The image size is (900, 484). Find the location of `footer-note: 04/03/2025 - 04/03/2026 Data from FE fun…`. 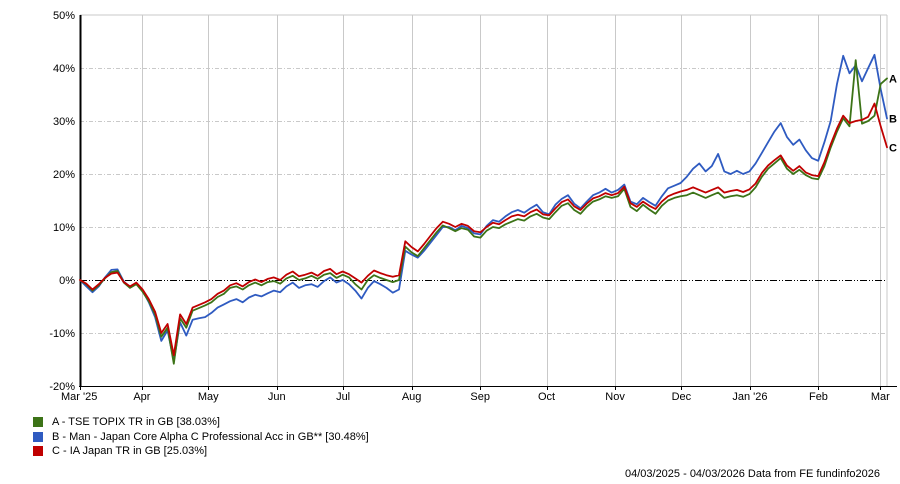

footer-note: 04/03/2025 - 04/03/2026 Data from FE fun… is located at coordinates (752, 474).